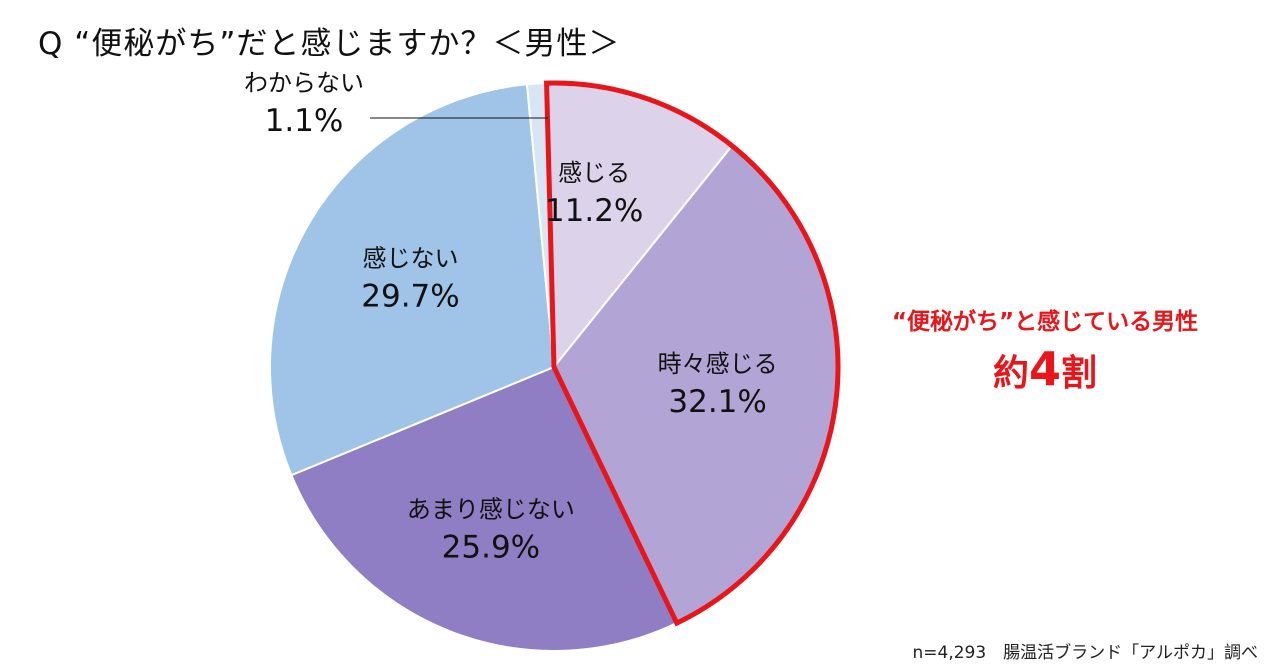 The width and height of the screenshot is (1280, 670). I want to click on slice-name: あまり感じない, so click(491, 509).